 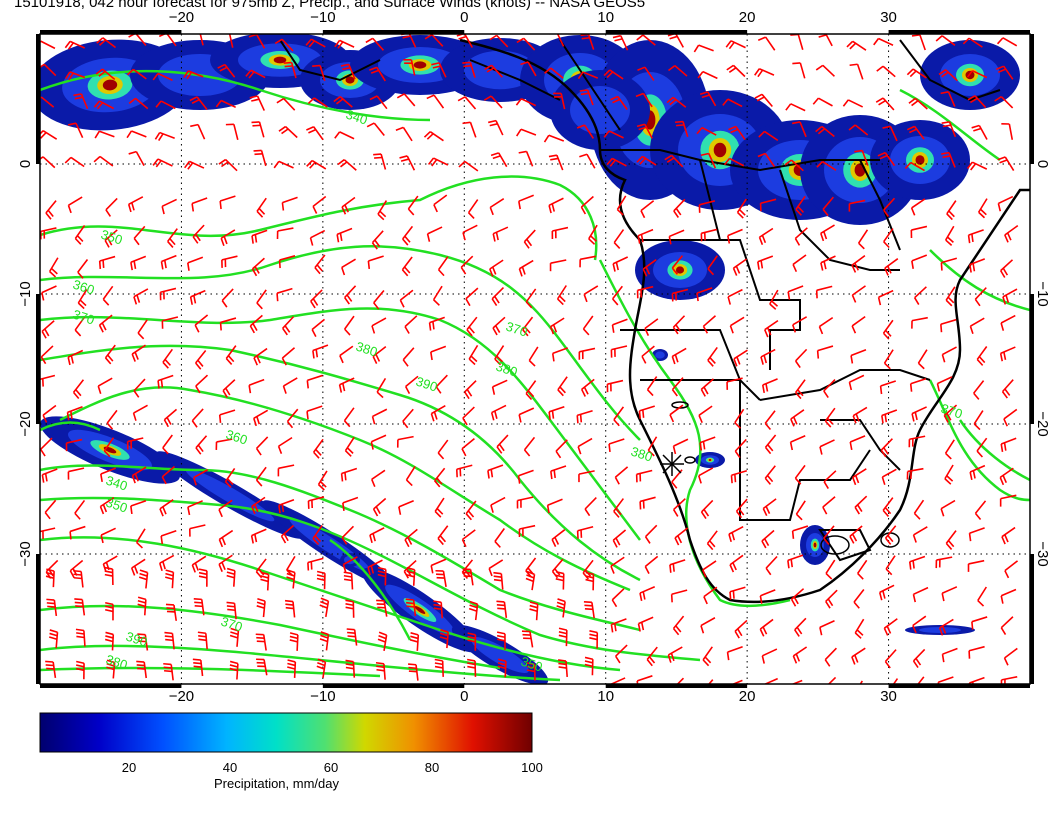 What do you see at coordinates (835, 545) in the screenshot?
I see `island` at bounding box center [835, 545].